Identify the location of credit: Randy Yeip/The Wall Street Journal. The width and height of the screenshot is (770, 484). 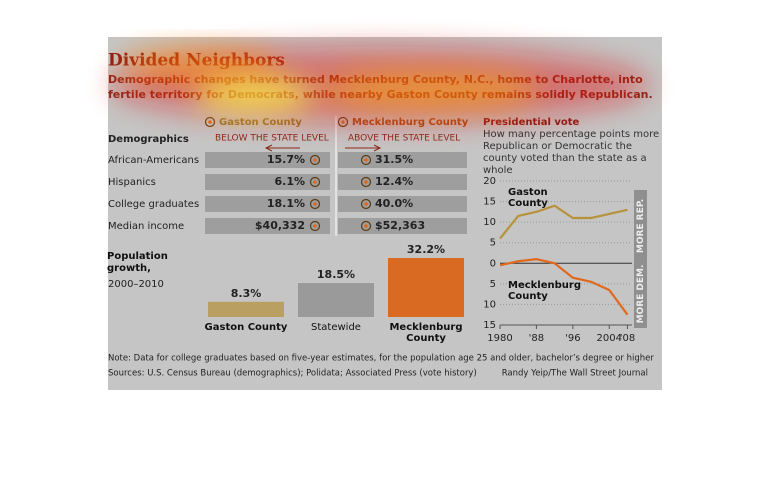
(575, 374).